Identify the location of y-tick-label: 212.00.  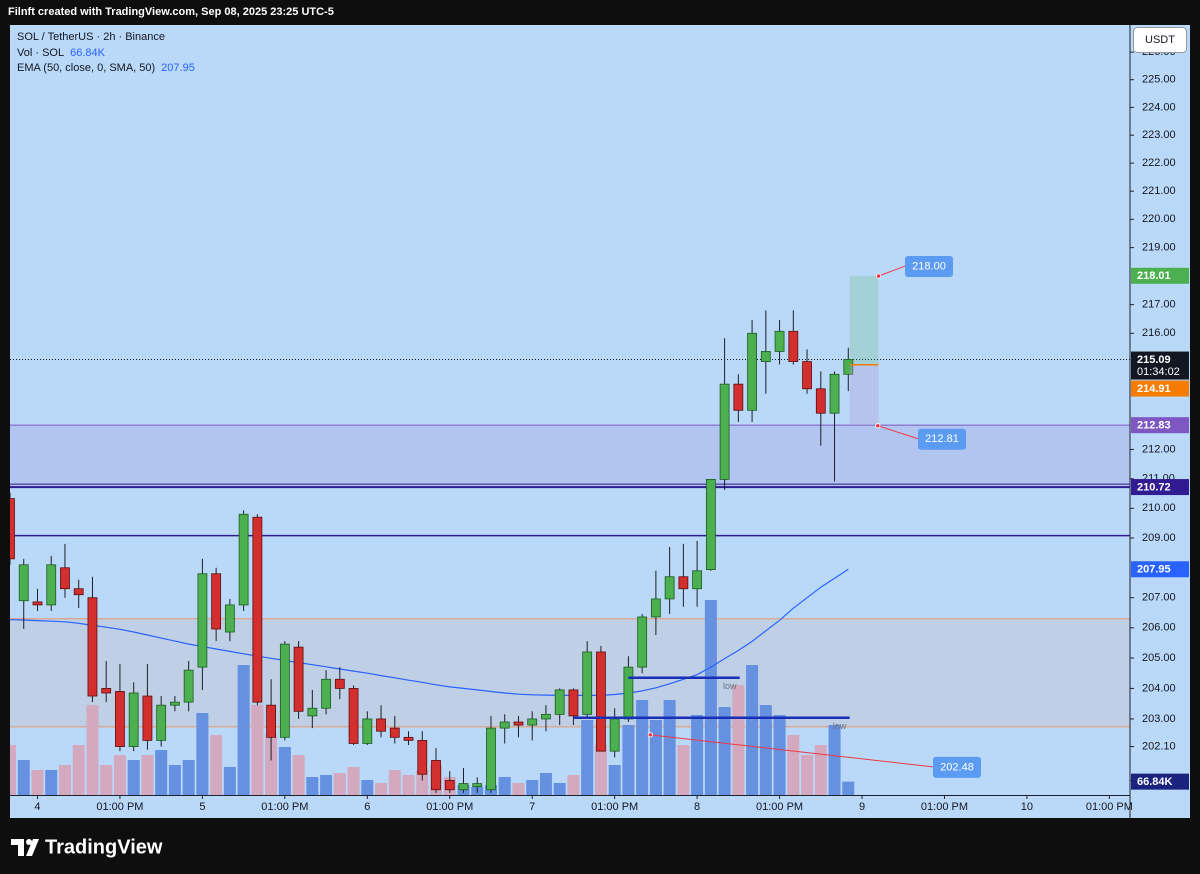
(1159, 449).